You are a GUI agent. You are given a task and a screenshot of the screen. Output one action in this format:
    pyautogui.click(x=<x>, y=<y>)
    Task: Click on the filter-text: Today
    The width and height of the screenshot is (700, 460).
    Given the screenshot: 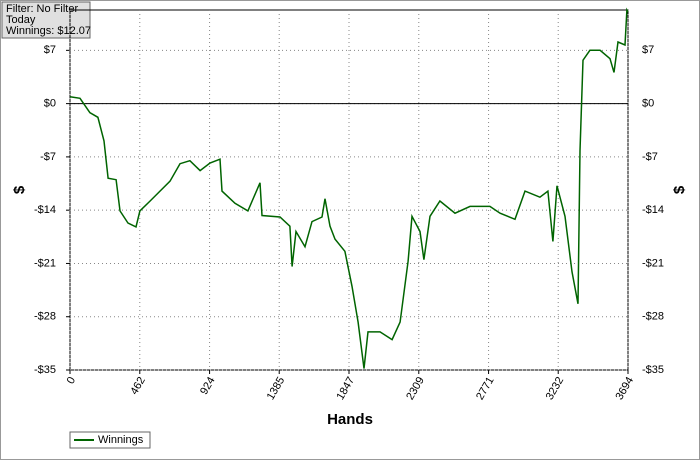 What is the action you would take?
    pyautogui.click(x=21, y=20)
    